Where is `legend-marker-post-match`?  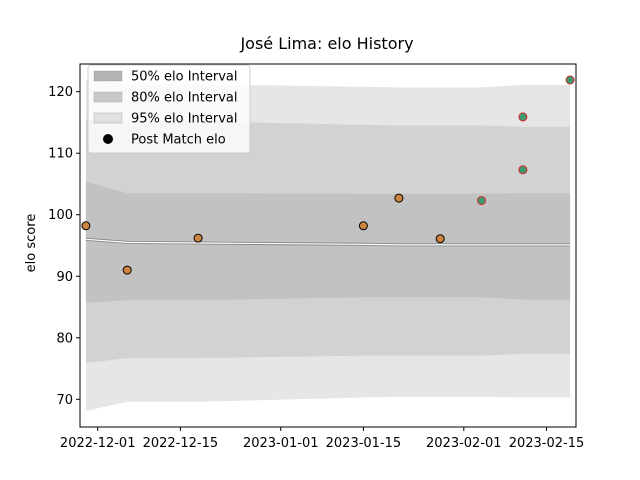
legend-marker-post-match is located at coordinates (108, 139).